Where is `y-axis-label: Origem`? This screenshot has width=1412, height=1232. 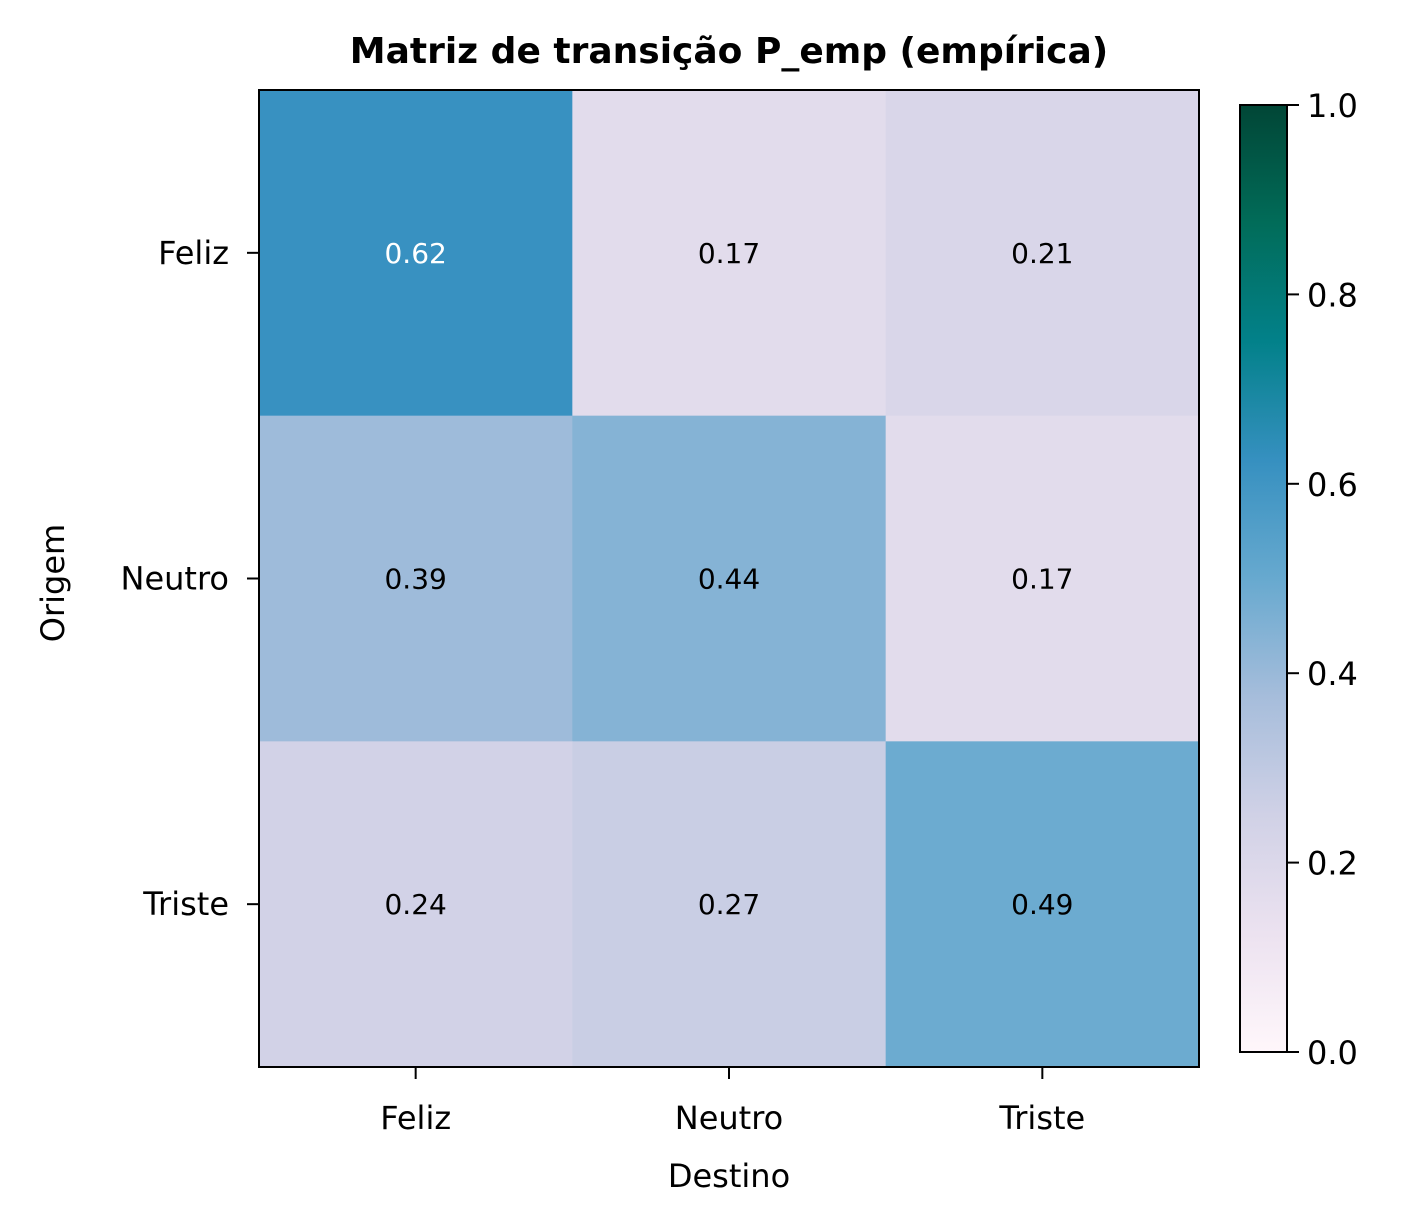
y-axis-label: Origem is located at coordinates (53, 583).